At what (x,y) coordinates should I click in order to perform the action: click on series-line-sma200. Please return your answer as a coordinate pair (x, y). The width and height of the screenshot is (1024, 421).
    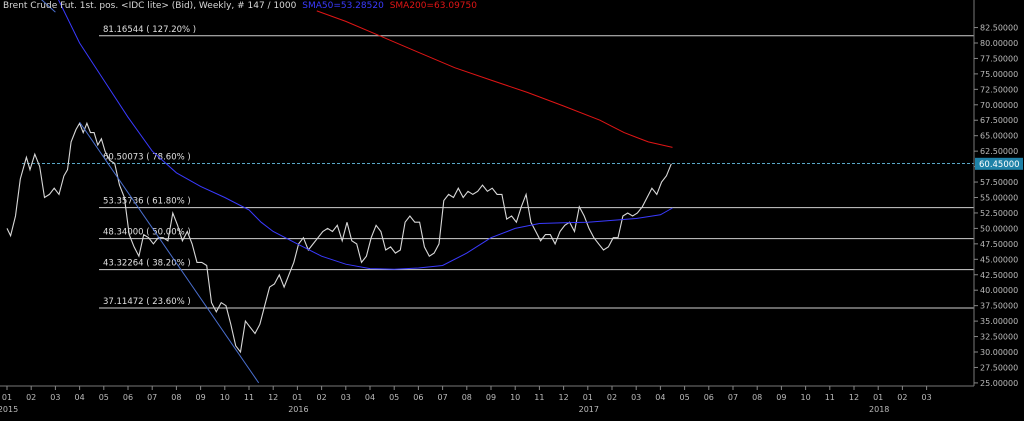
    Looking at the image, I should click on (494, 79).